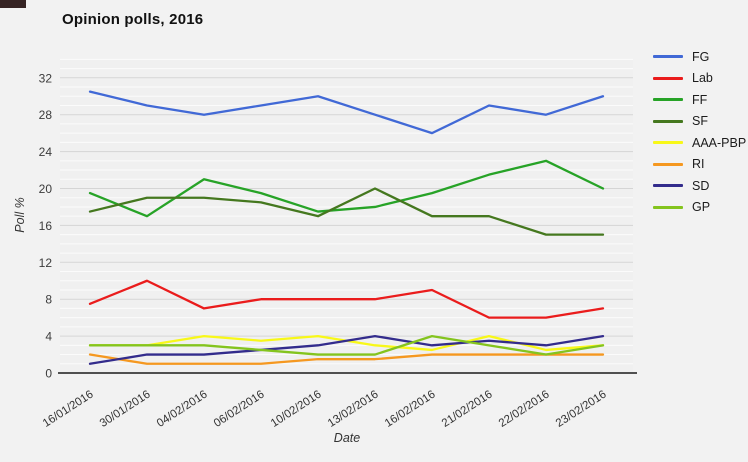  I want to click on corner-artifact, so click(13, 4).